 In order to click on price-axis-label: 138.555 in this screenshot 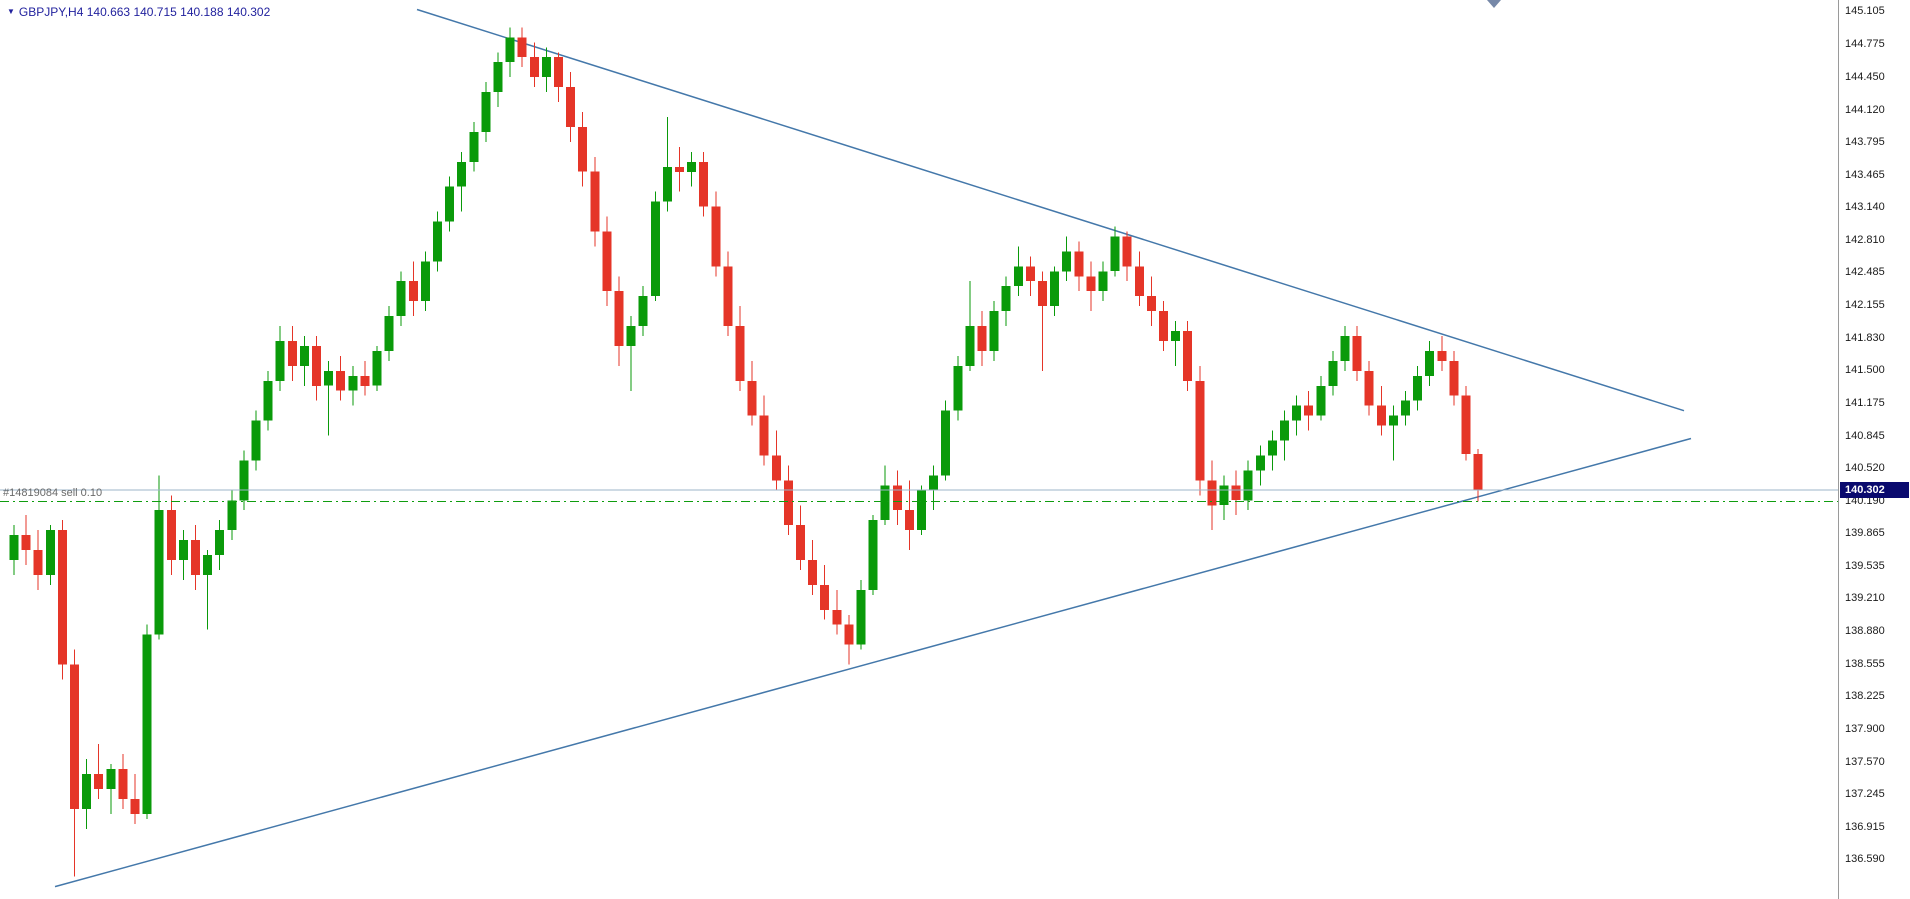, I will do `click(1865, 663)`.